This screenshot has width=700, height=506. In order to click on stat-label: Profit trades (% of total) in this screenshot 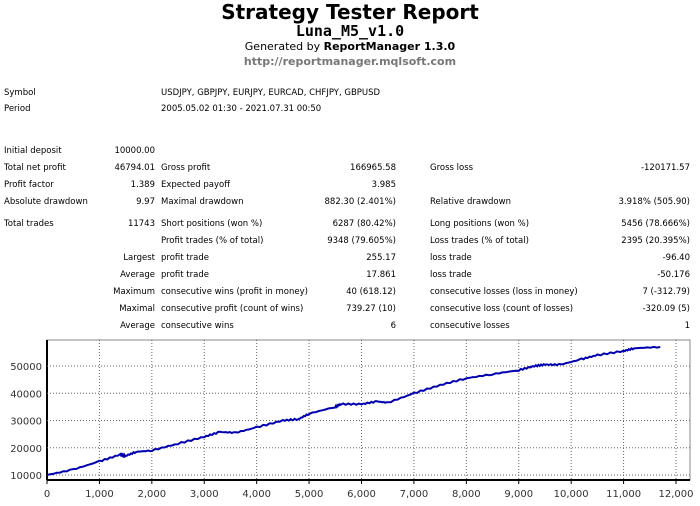, I will do `click(212, 241)`.